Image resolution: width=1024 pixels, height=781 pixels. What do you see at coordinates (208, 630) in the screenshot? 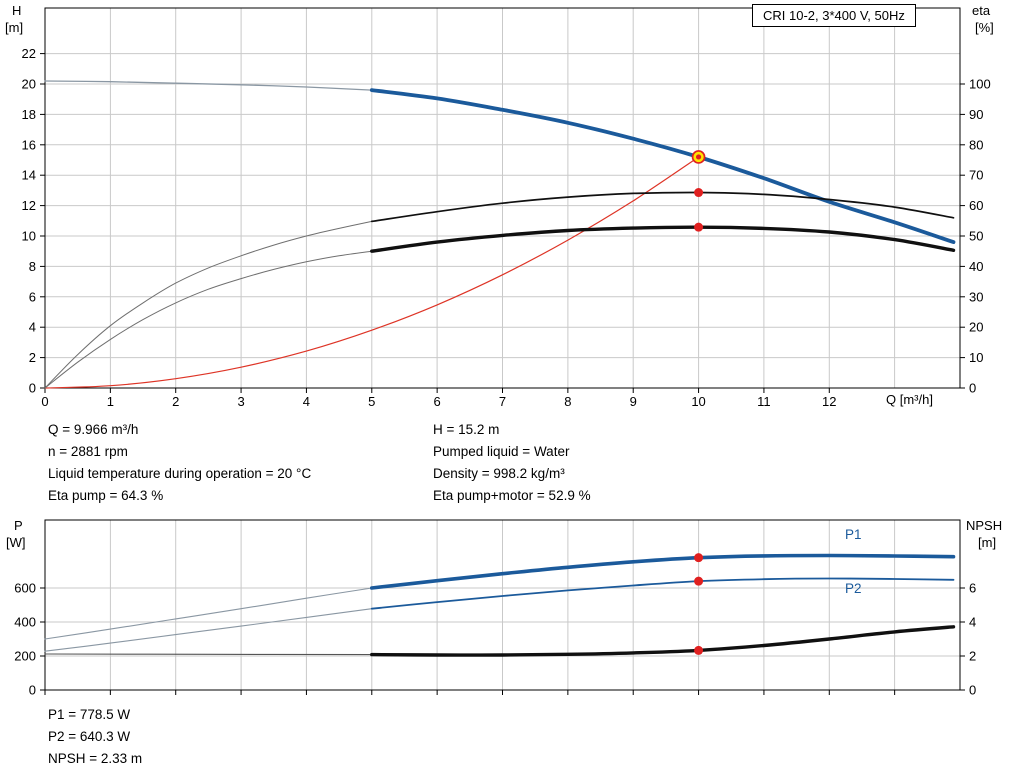
I see `p2-extension` at bounding box center [208, 630].